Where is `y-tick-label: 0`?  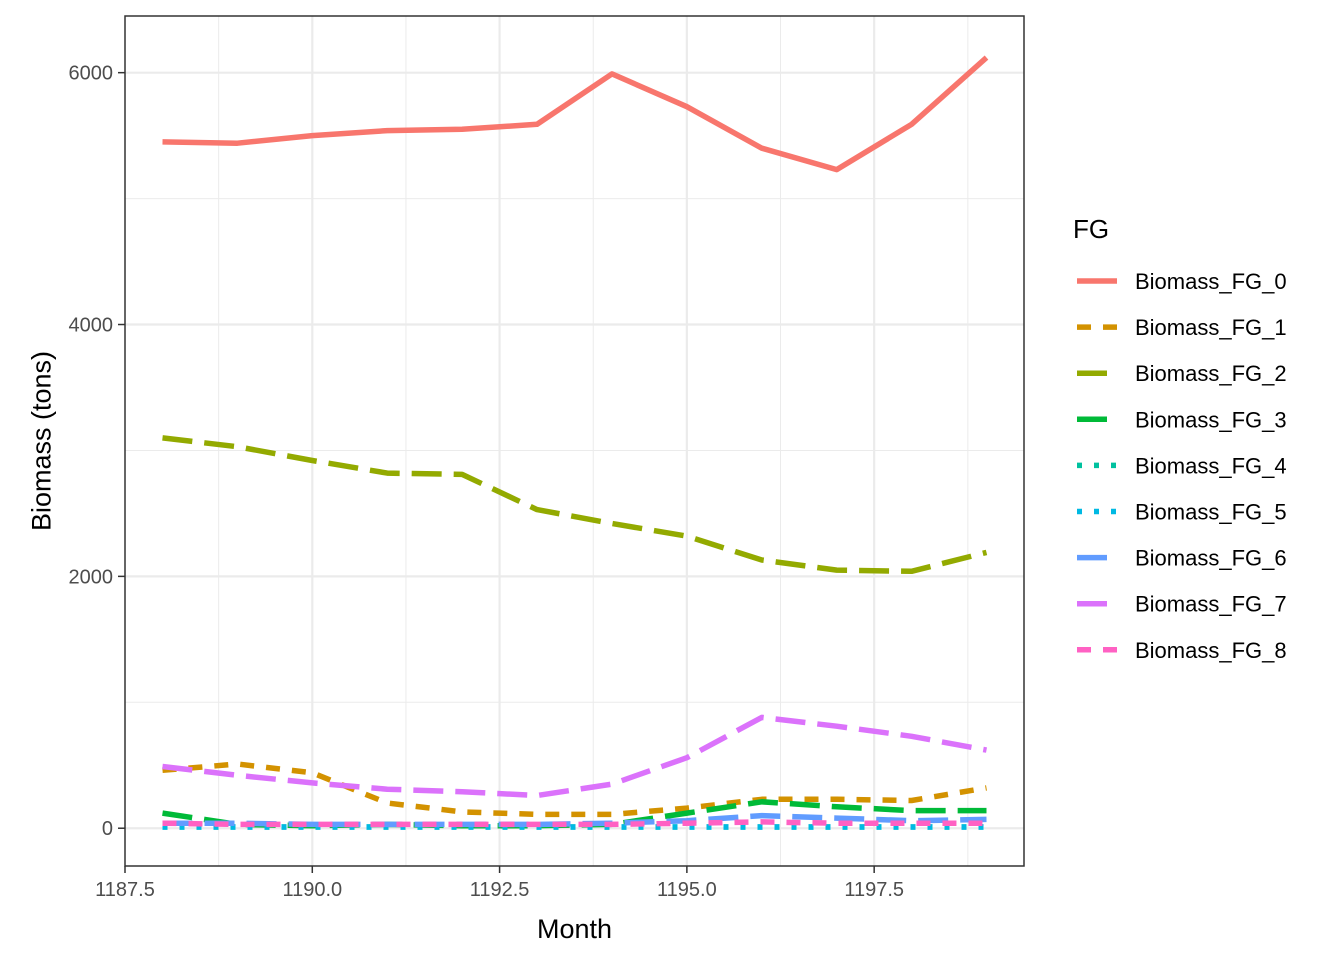
y-tick-label: 0 is located at coordinates (107, 829).